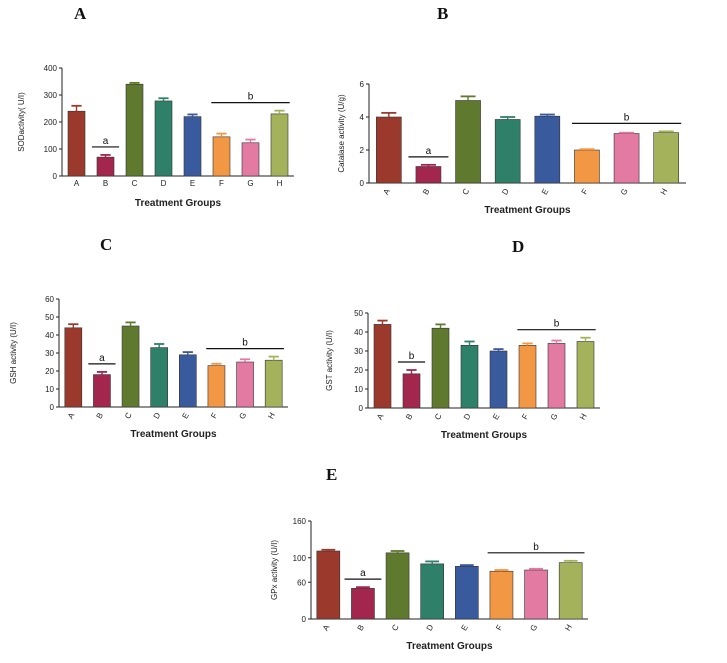 This screenshot has height=663, width=727. What do you see at coordinates (518, 246) in the screenshot?
I see `panel-letter-d: D` at bounding box center [518, 246].